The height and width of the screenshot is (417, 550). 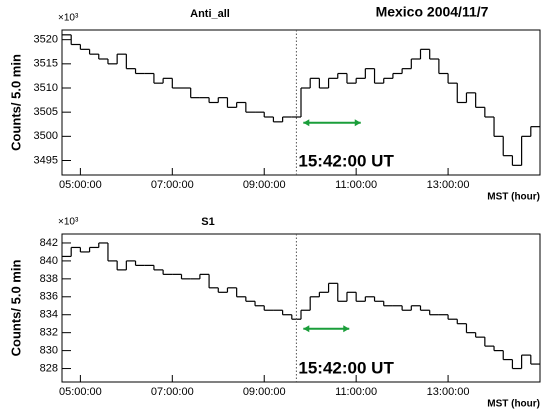 I want to click on y-tick-label: 834, so click(x=49, y=315).